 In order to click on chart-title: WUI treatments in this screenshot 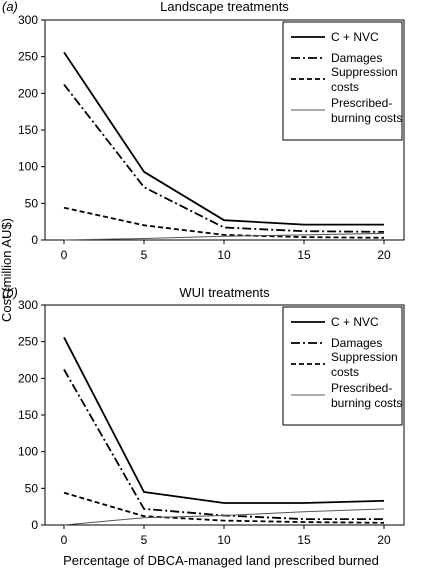, I will do `click(224, 292)`.